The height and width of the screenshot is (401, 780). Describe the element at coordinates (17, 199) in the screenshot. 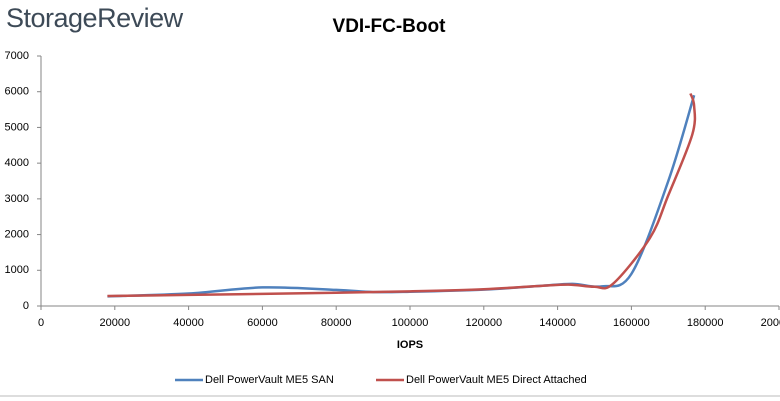

I see `y-tick-label: 3000` at that location.